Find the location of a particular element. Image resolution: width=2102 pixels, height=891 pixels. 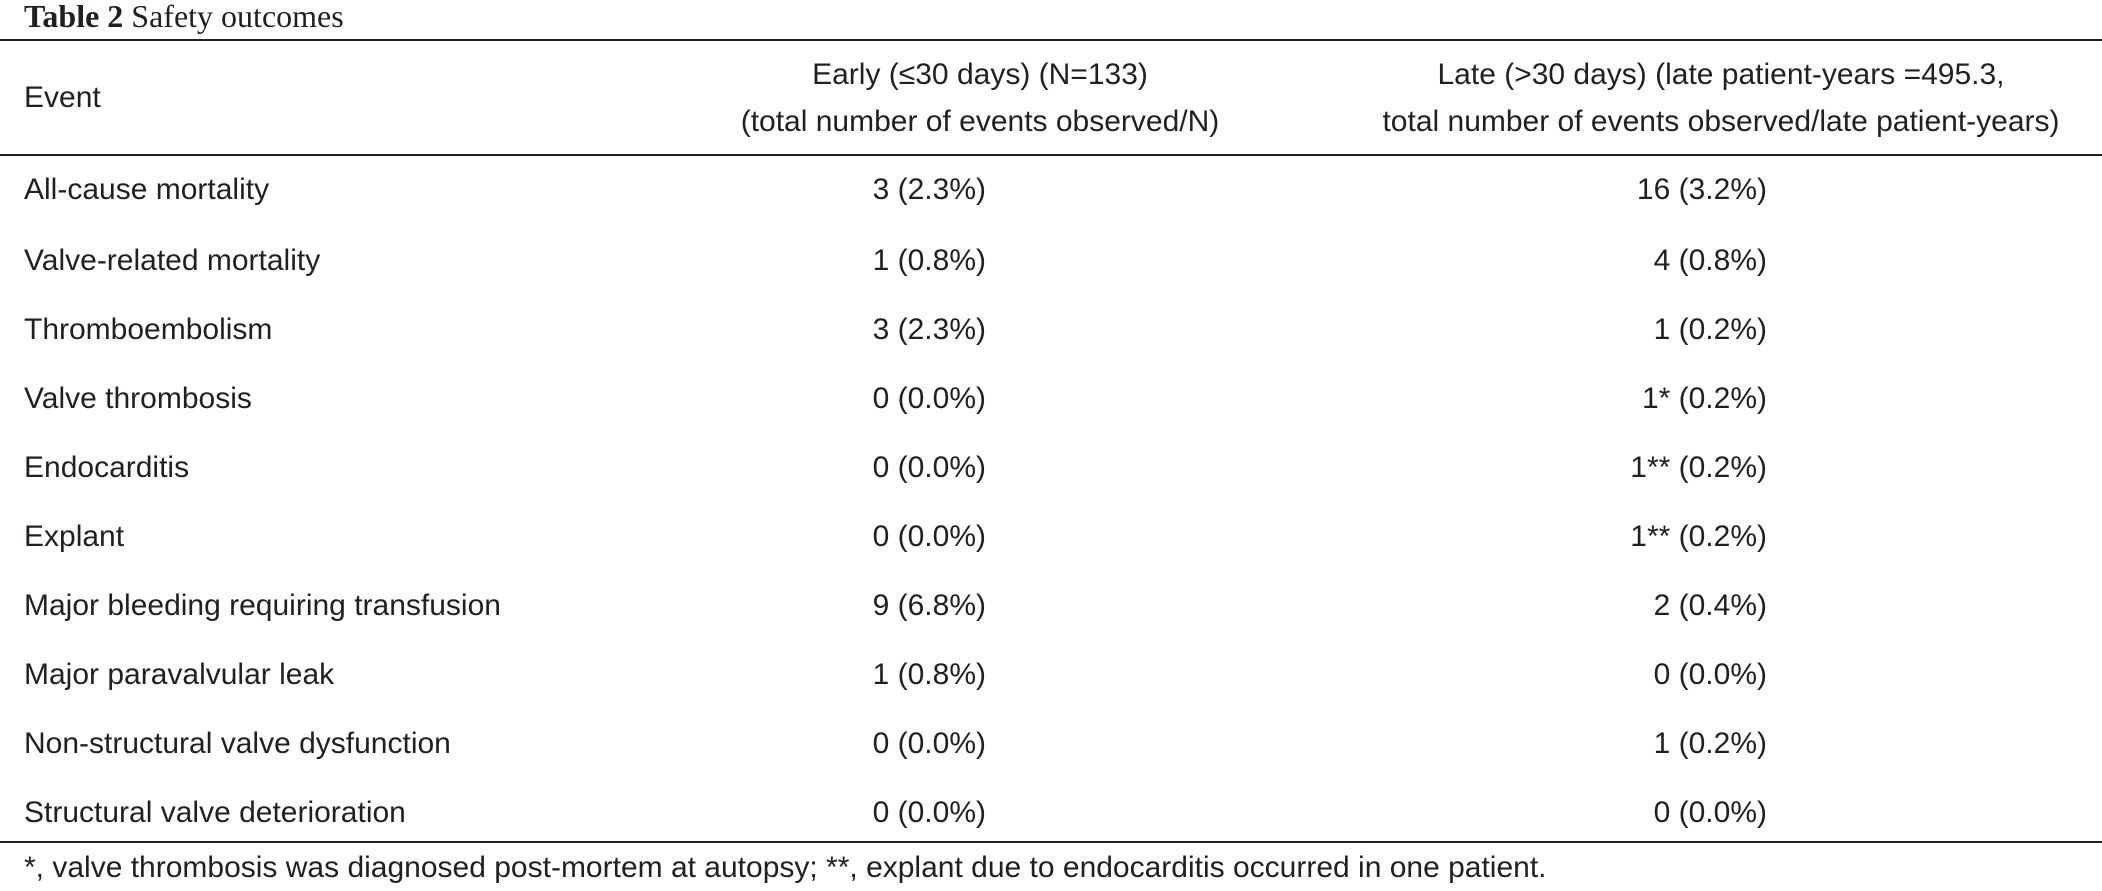

table-row: Endocarditis 0 (0.0%) 1** (0.2%) is located at coordinates (1051, 467).